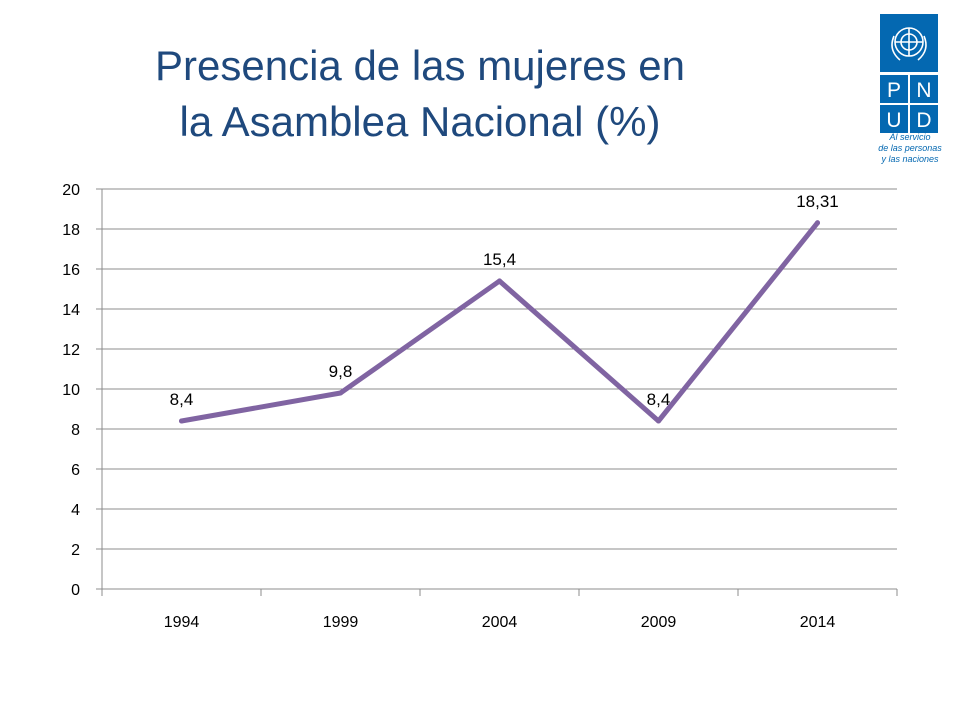  What do you see at coordinates (909, 159) in the screenshot?
I see `logo-tagline-3: y las naciones` at bounding box center [909, 159].